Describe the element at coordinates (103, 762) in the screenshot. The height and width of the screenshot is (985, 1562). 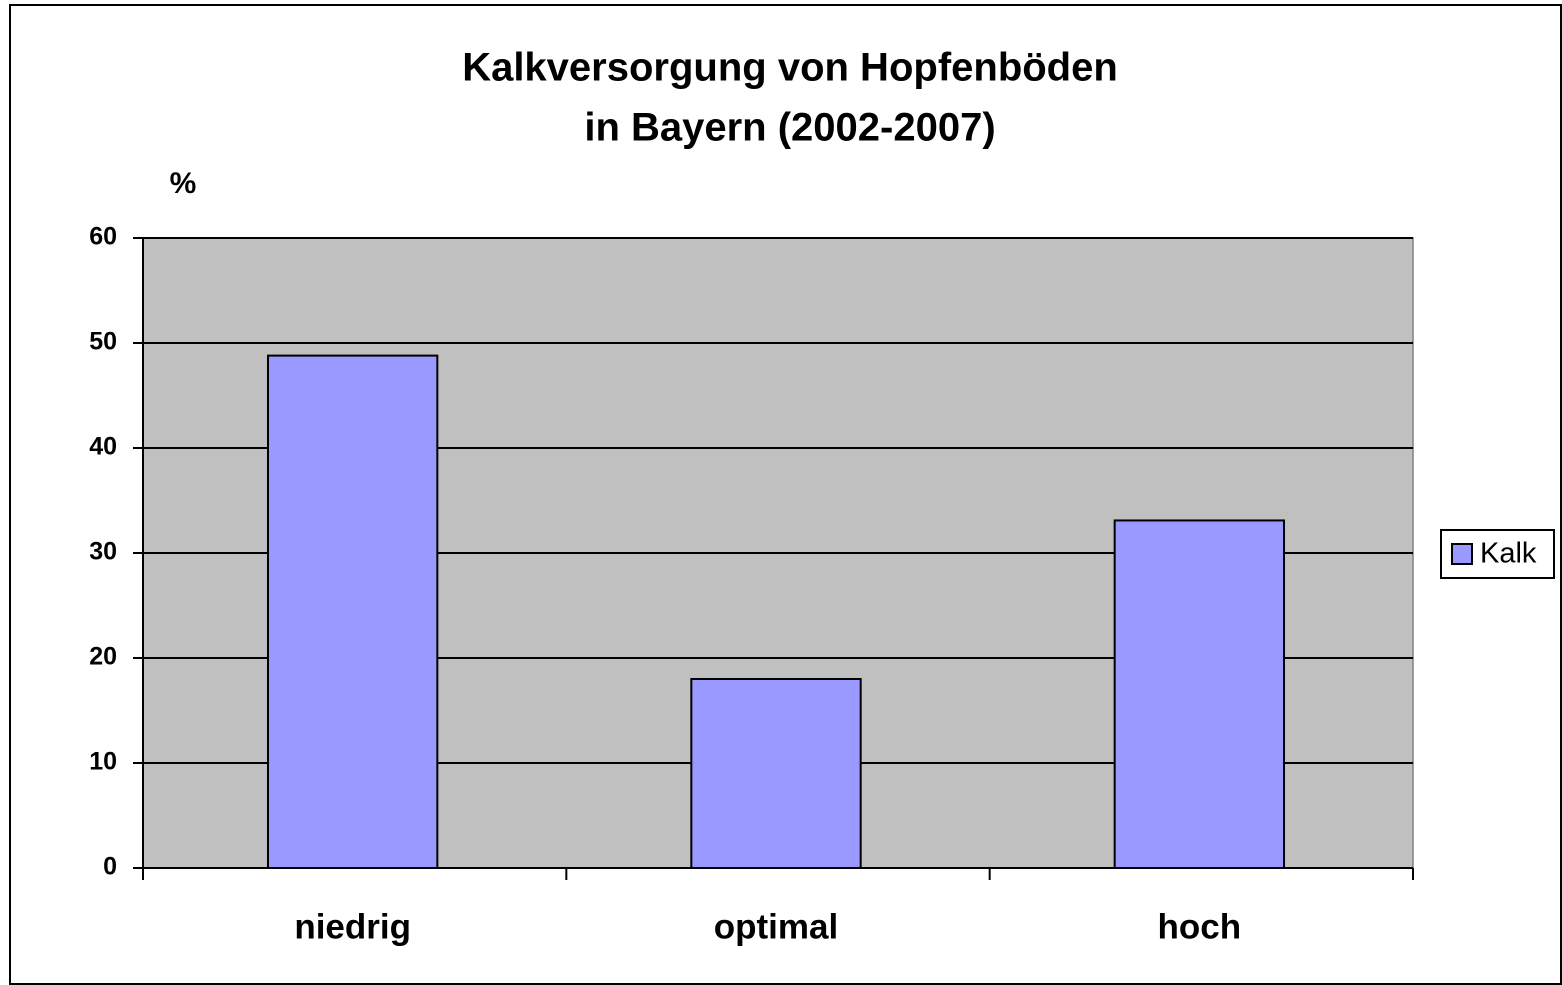
I see `y-tick-label: 10` at that location.